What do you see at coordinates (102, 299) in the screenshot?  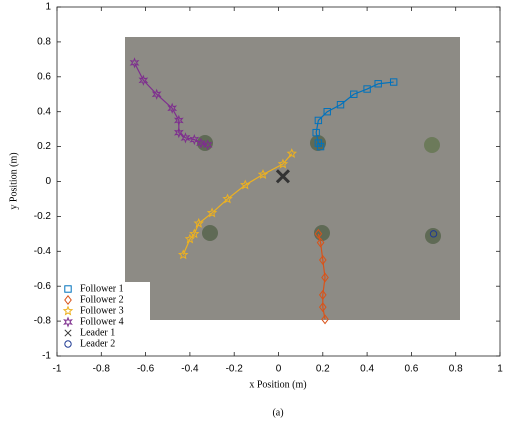 I see `legend-label: Follower 2` at bounding box center [102, 299].